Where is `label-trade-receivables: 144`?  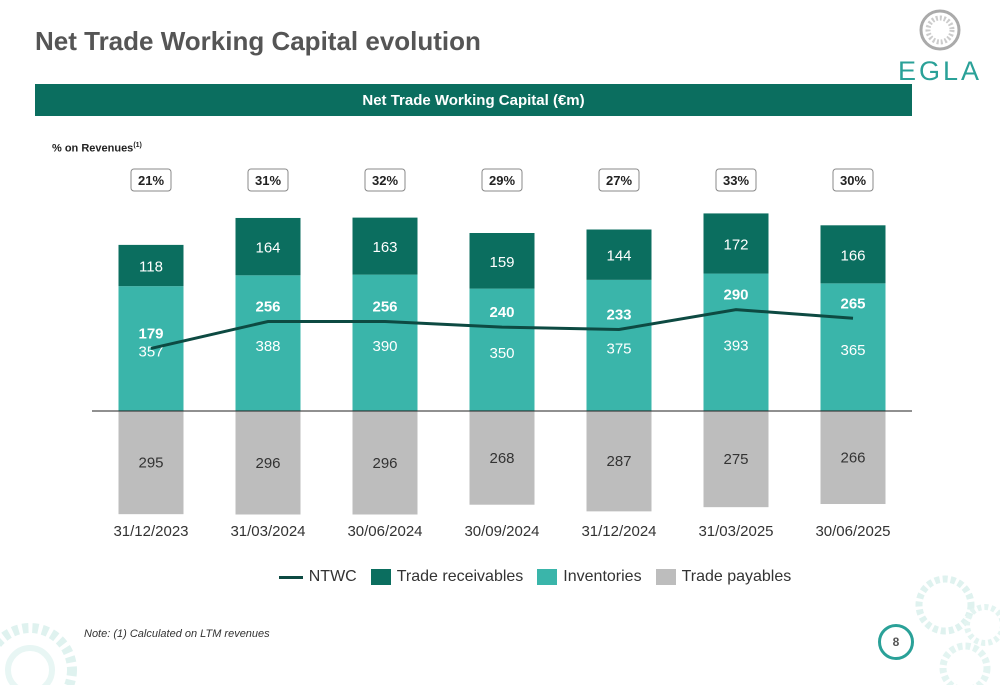 label-trade-receivables: 144 is located at coordinates (618, 256).